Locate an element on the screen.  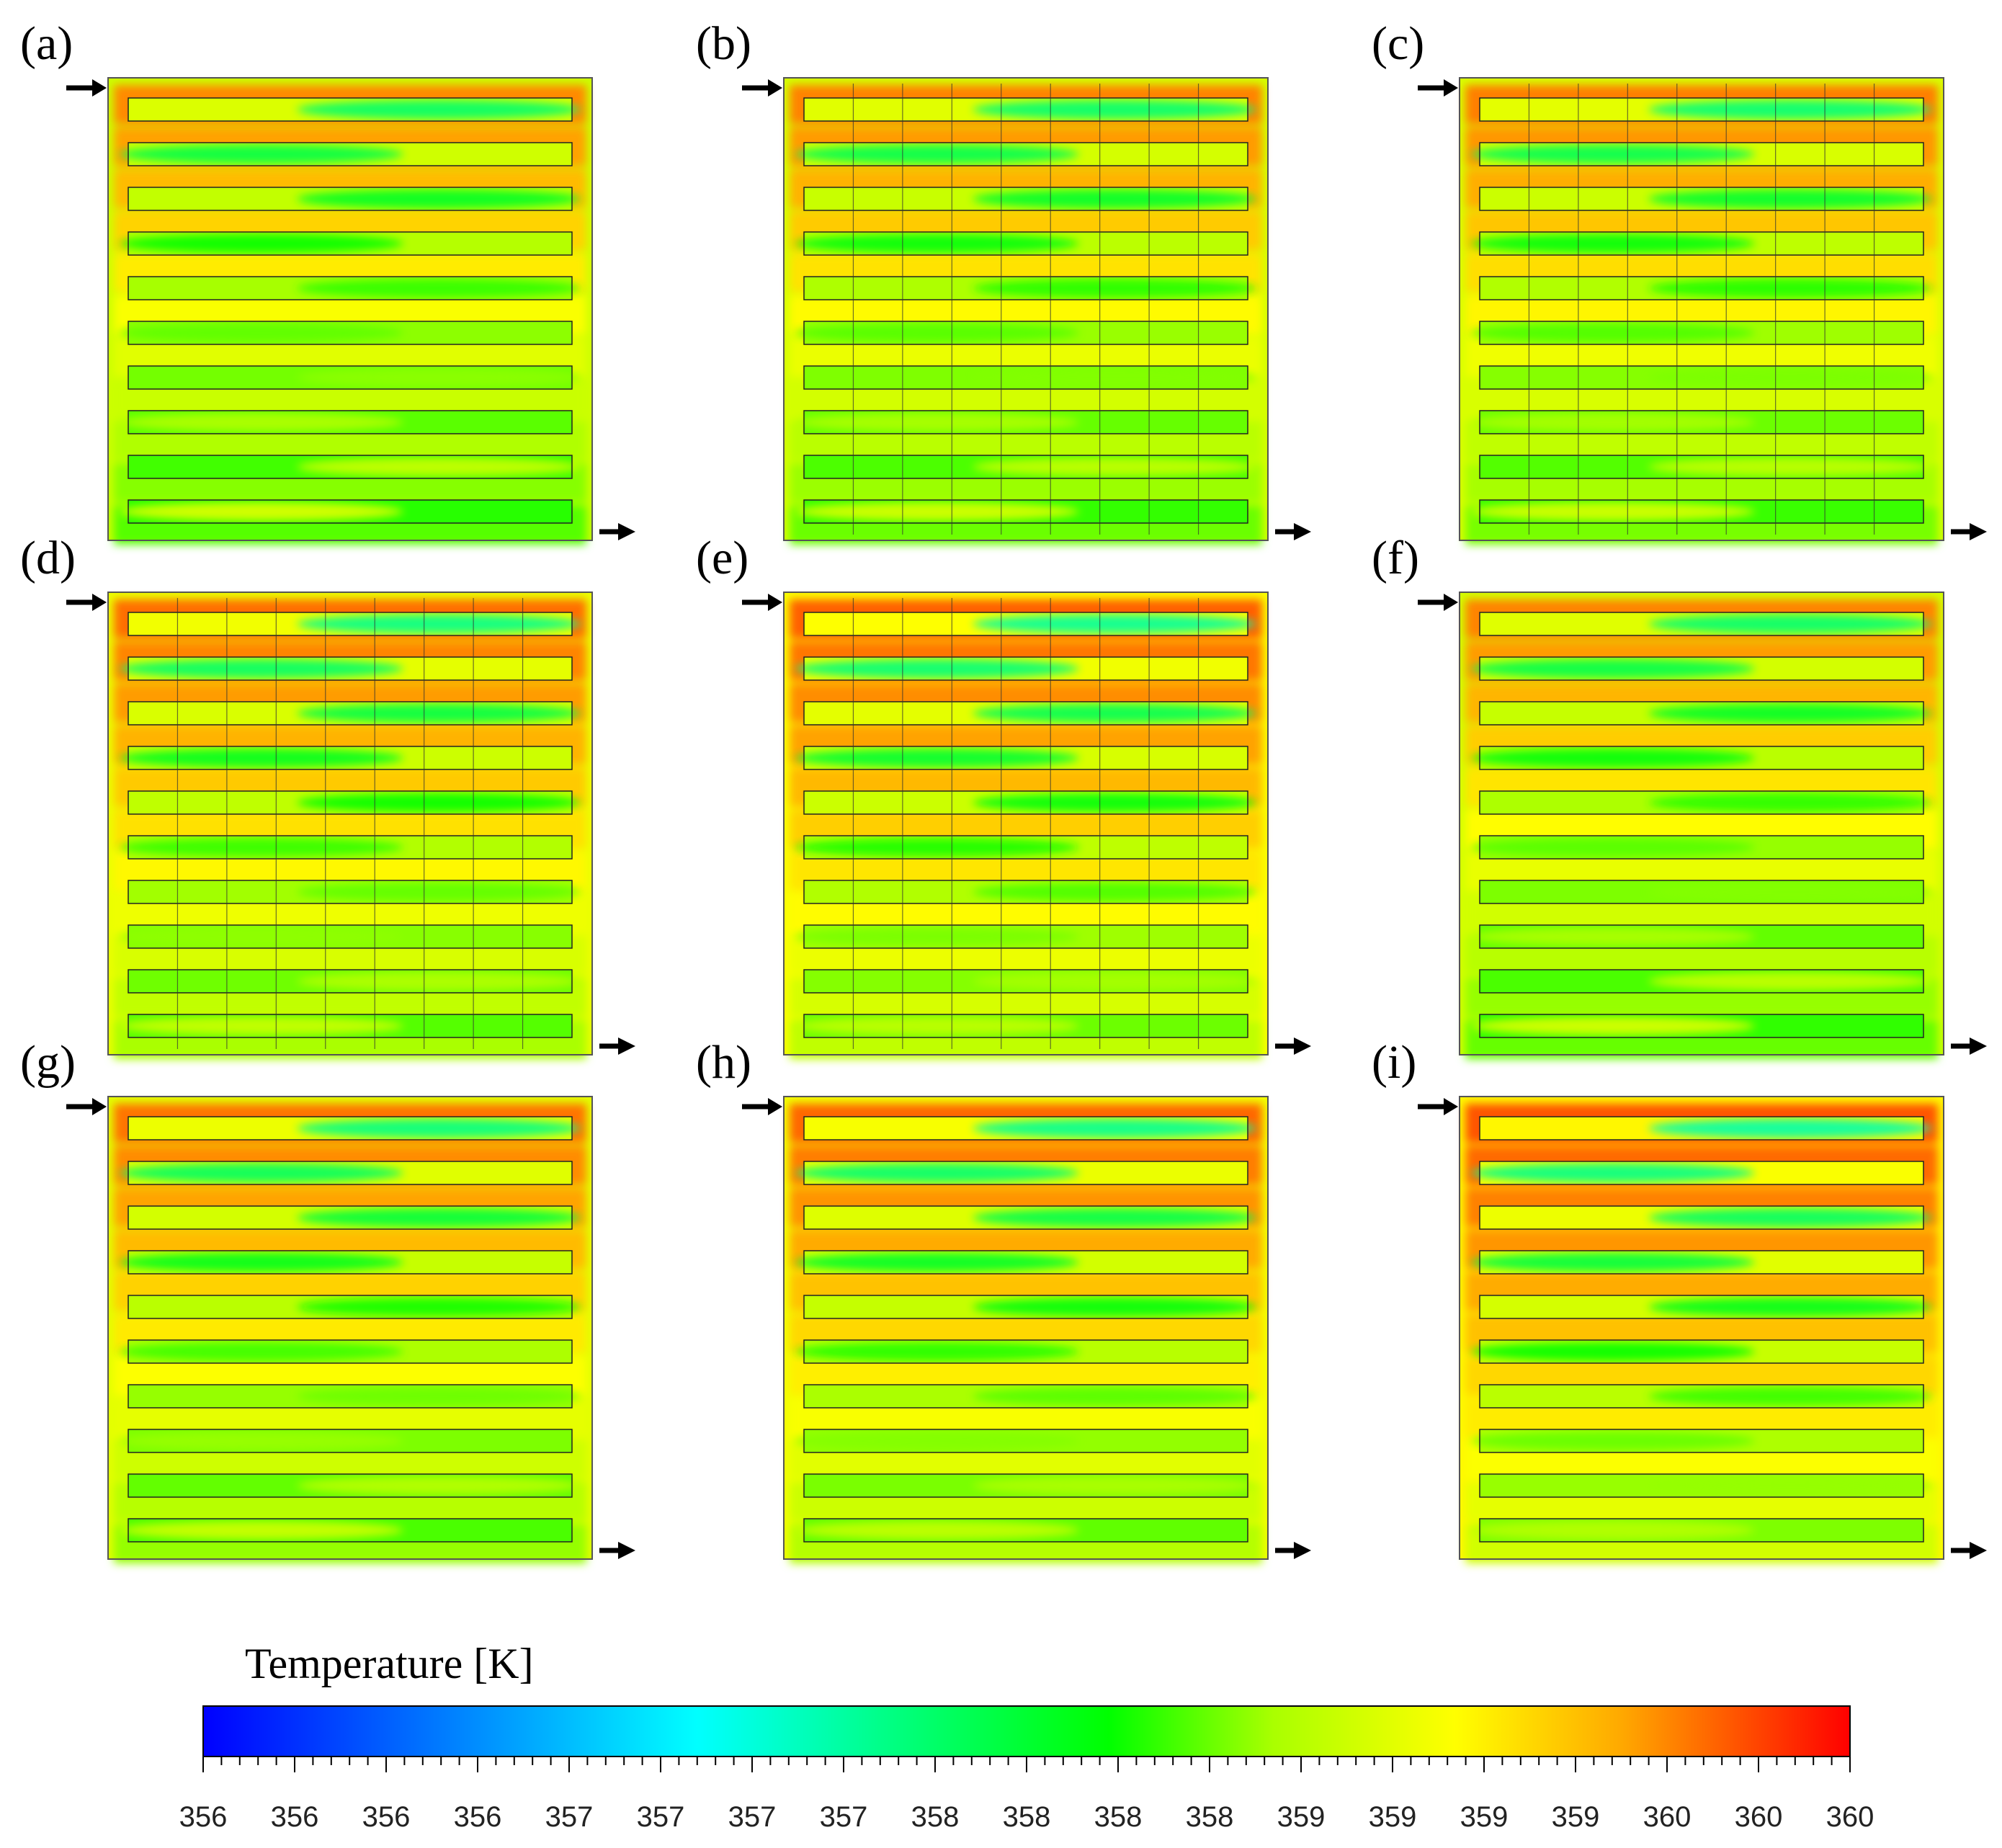
colorbar-tick-label: 357 is located at coordinates (569, 1817).